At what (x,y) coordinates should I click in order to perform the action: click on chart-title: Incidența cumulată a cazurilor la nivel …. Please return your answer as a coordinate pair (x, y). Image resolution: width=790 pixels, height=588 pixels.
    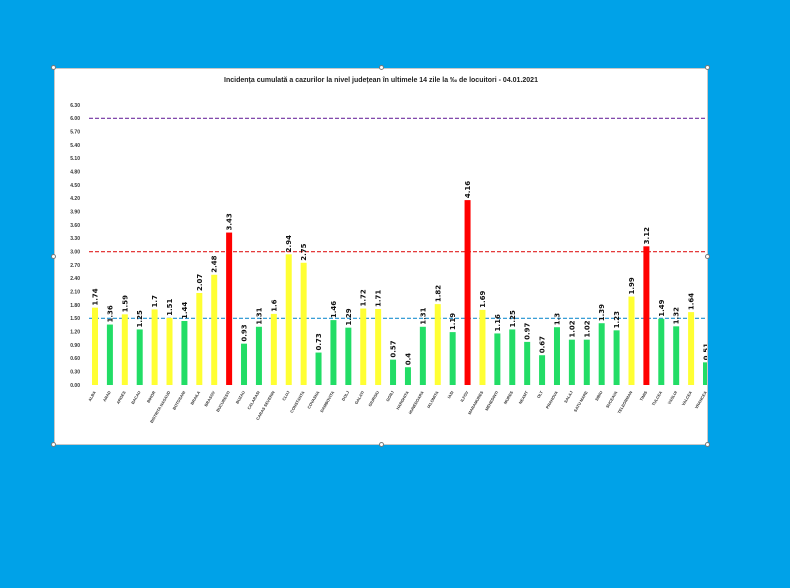
    Looking at the image, I should click on (381, 80).